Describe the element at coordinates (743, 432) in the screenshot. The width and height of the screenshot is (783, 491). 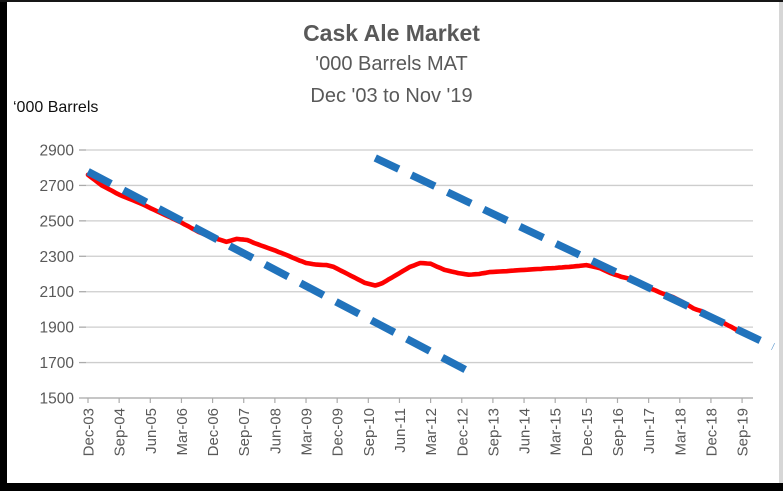
I see `x-tick-label: Sep-19` at that location.